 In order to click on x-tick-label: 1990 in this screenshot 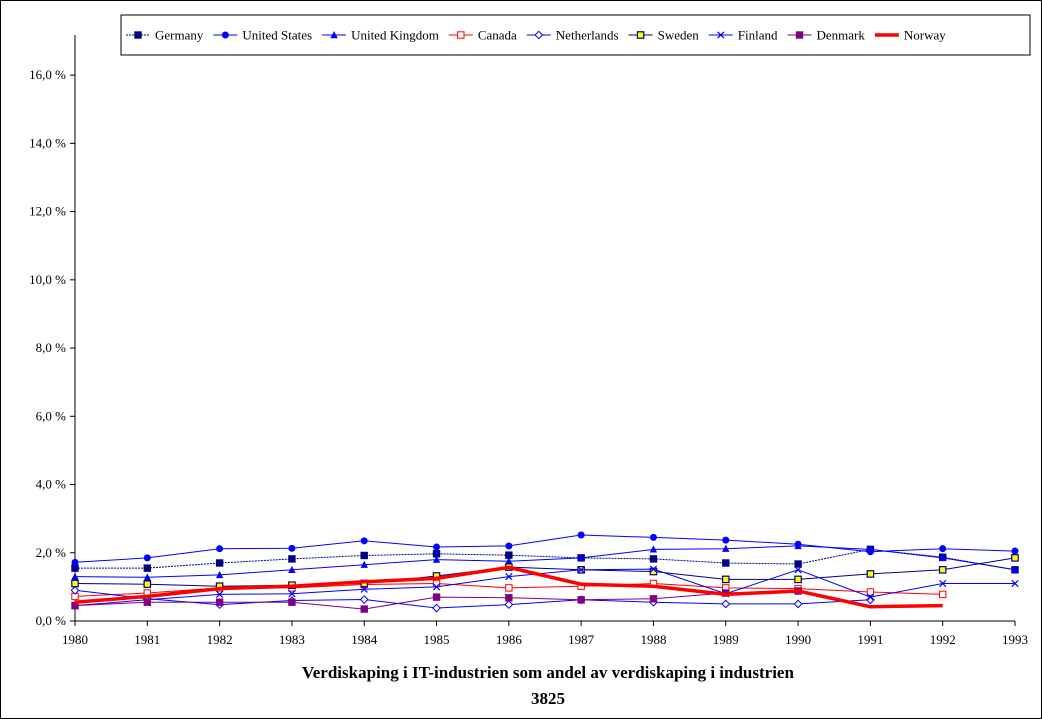, I will do `click(798, 639)`.